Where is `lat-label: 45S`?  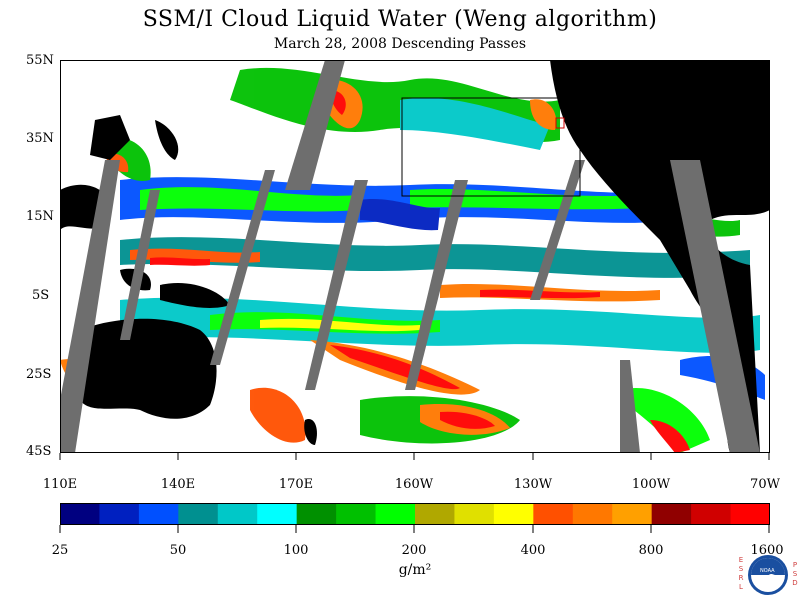 lat-label: 45S is located at coordinates (39, 451).